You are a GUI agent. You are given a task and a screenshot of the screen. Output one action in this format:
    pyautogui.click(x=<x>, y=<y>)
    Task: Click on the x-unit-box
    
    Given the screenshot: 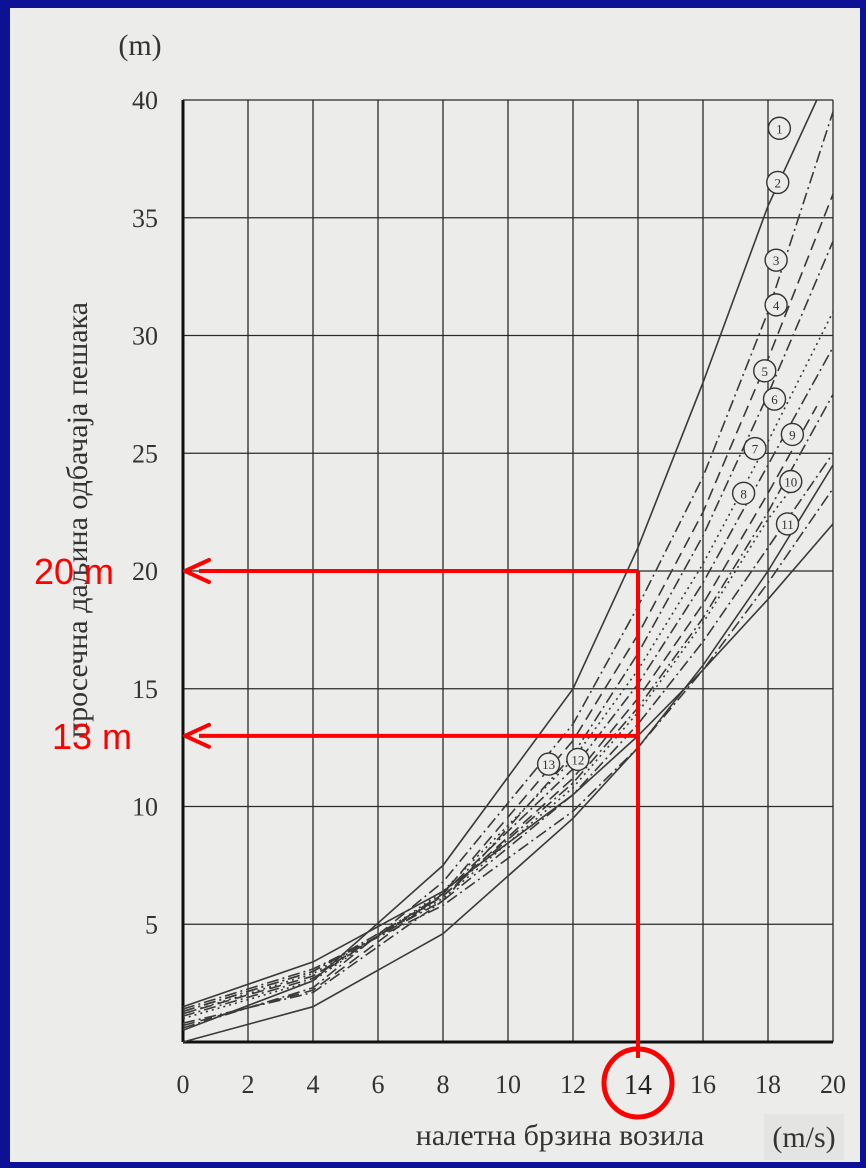 What is the action you would take?
    pyautogui.click(x=804, y=1137)
    